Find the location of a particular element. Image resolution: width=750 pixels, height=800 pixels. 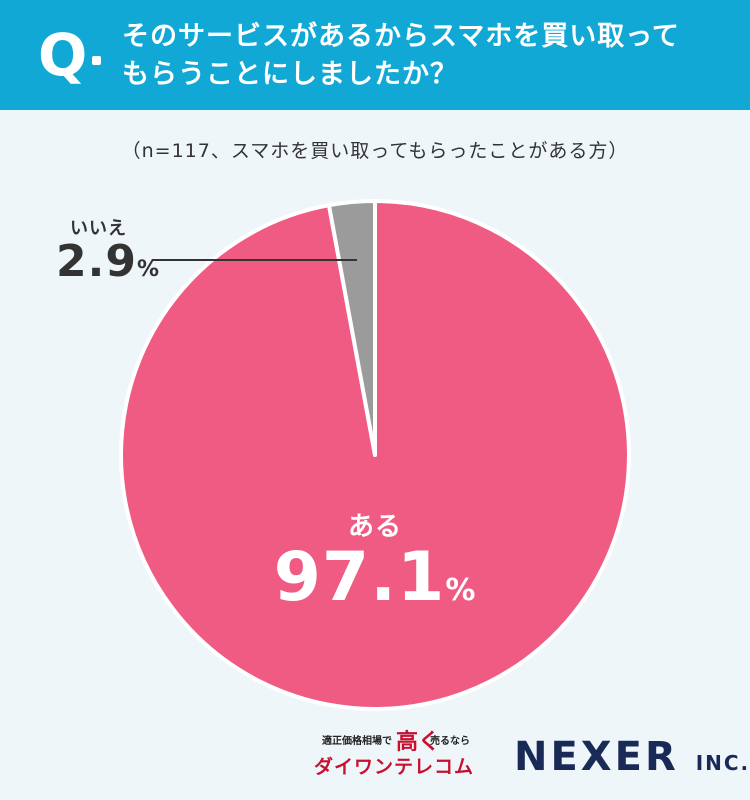

slice-value-no: 2.9% is located at coordinates (108, 261).